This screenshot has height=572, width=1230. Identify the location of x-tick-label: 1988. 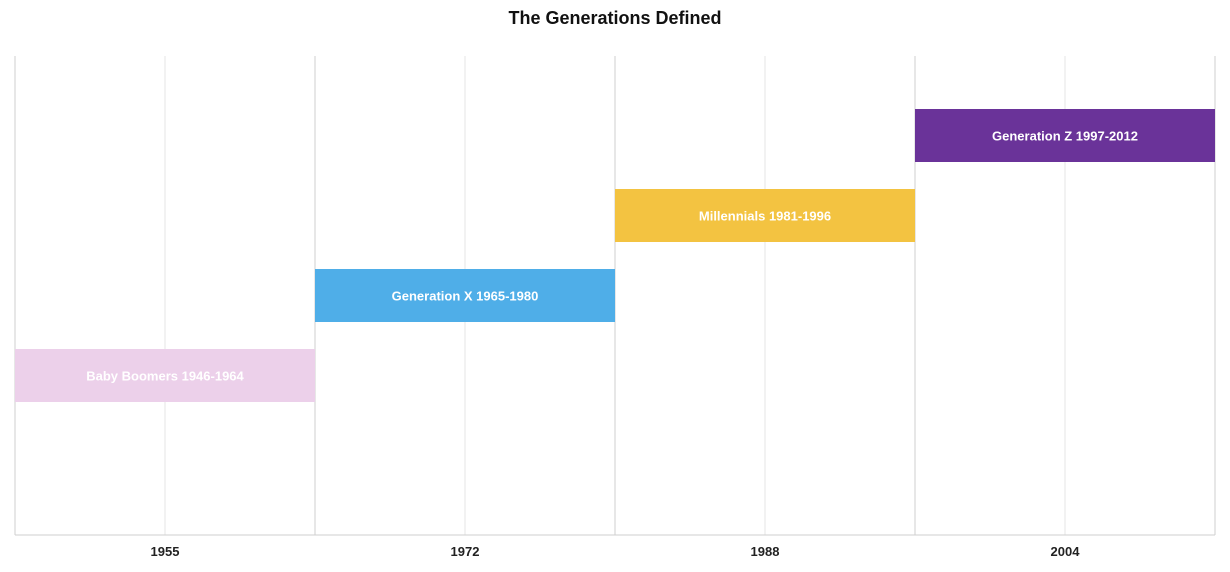
(765, 551).